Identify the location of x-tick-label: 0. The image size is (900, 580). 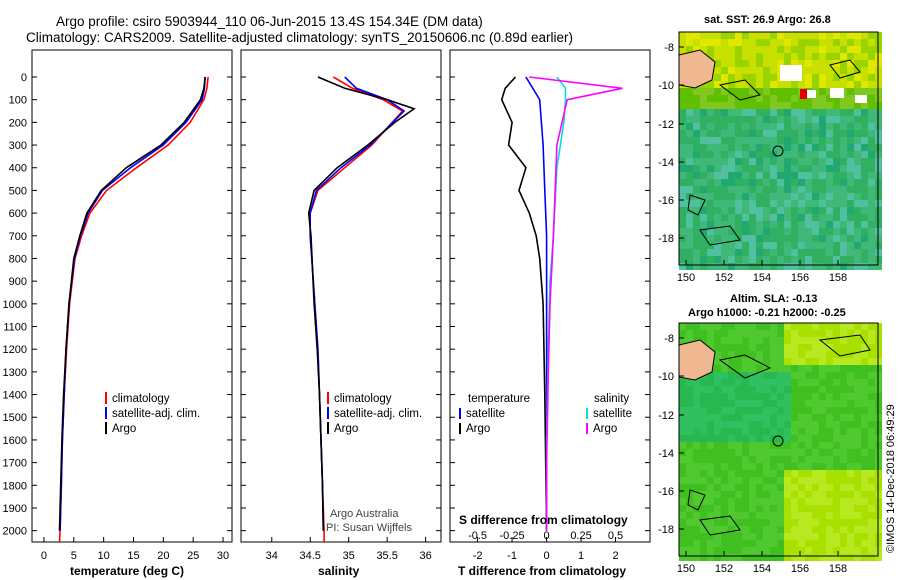
(44, 556).